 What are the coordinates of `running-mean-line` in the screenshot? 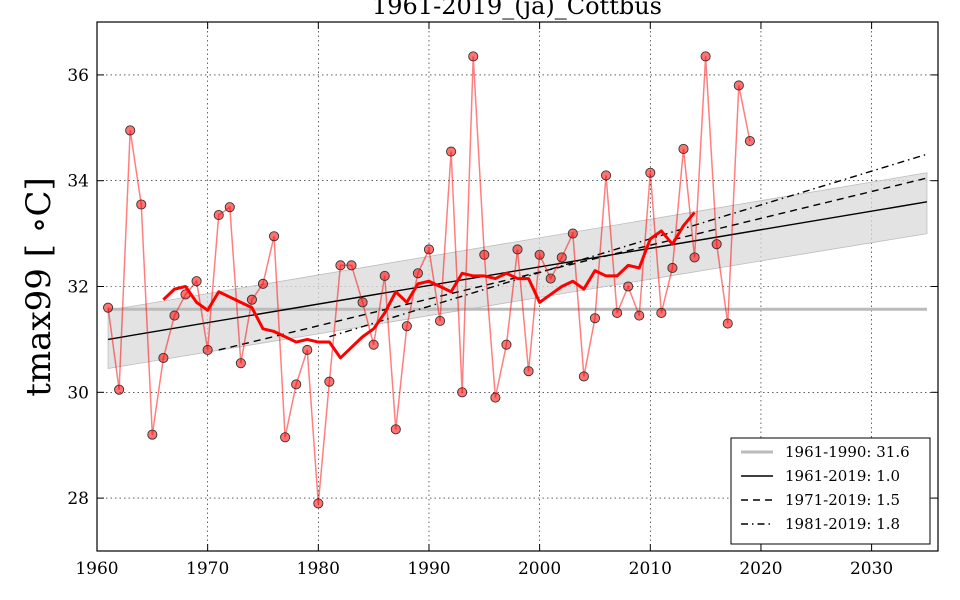 It's located at (429, 285).